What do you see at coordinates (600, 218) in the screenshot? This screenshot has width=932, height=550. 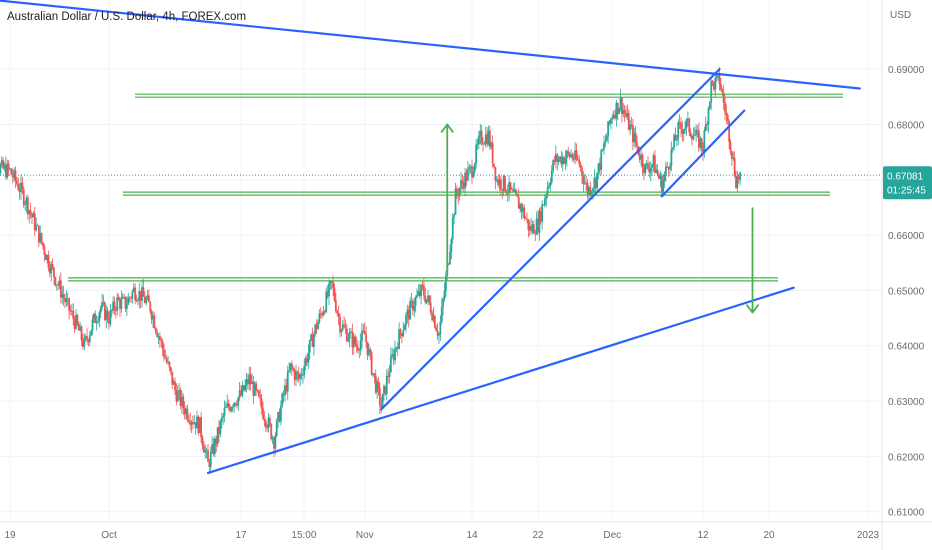 I see `projection-arrows` at bounding box center [600, 218].